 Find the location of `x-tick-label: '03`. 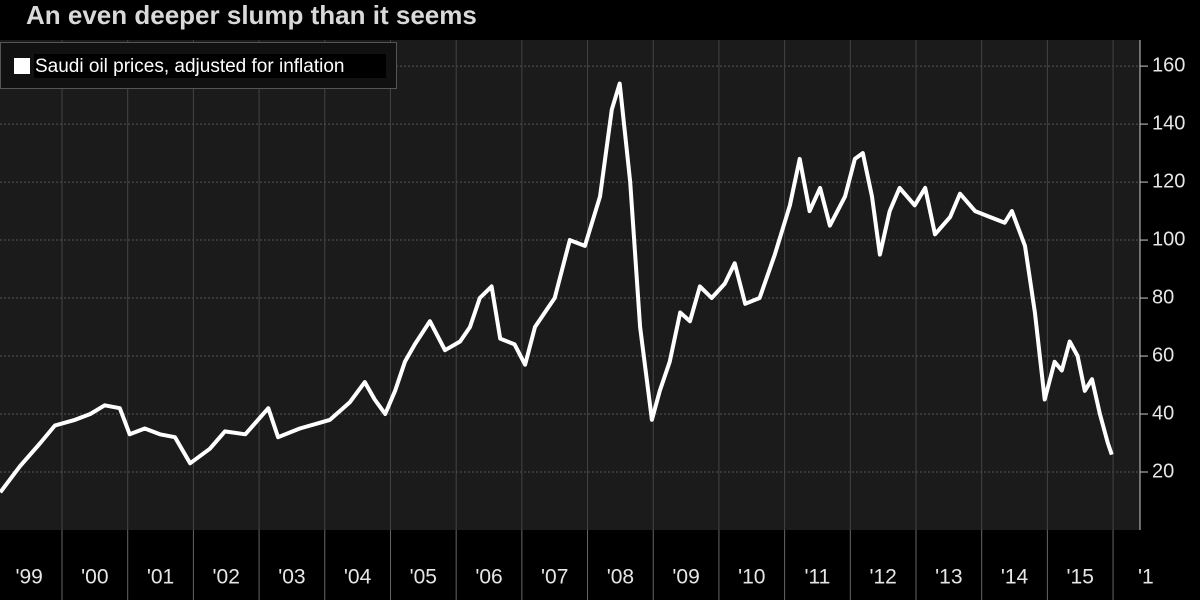

x-tick-label: '03 is located at coordinates (291, 577).